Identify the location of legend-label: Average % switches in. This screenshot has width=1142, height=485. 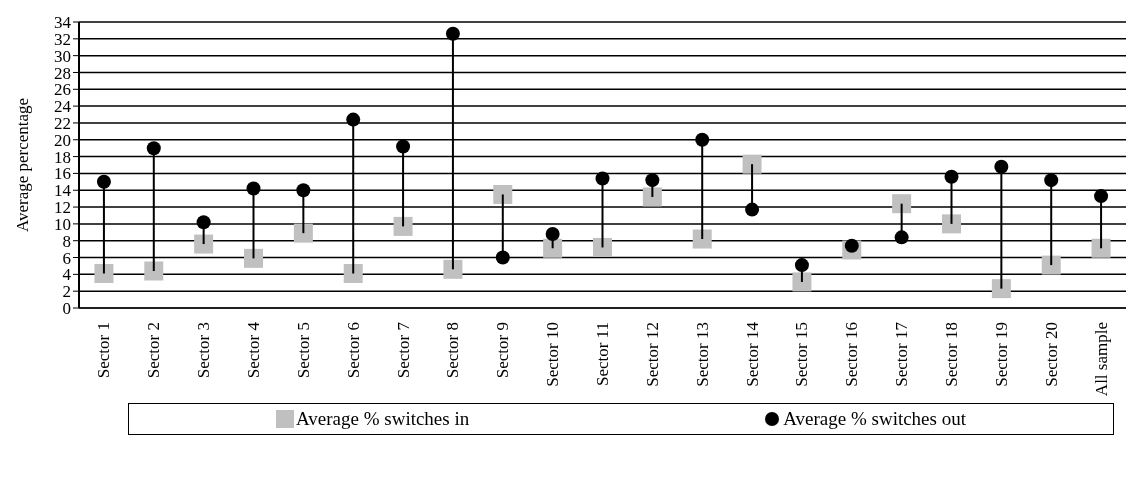
(382, 419).